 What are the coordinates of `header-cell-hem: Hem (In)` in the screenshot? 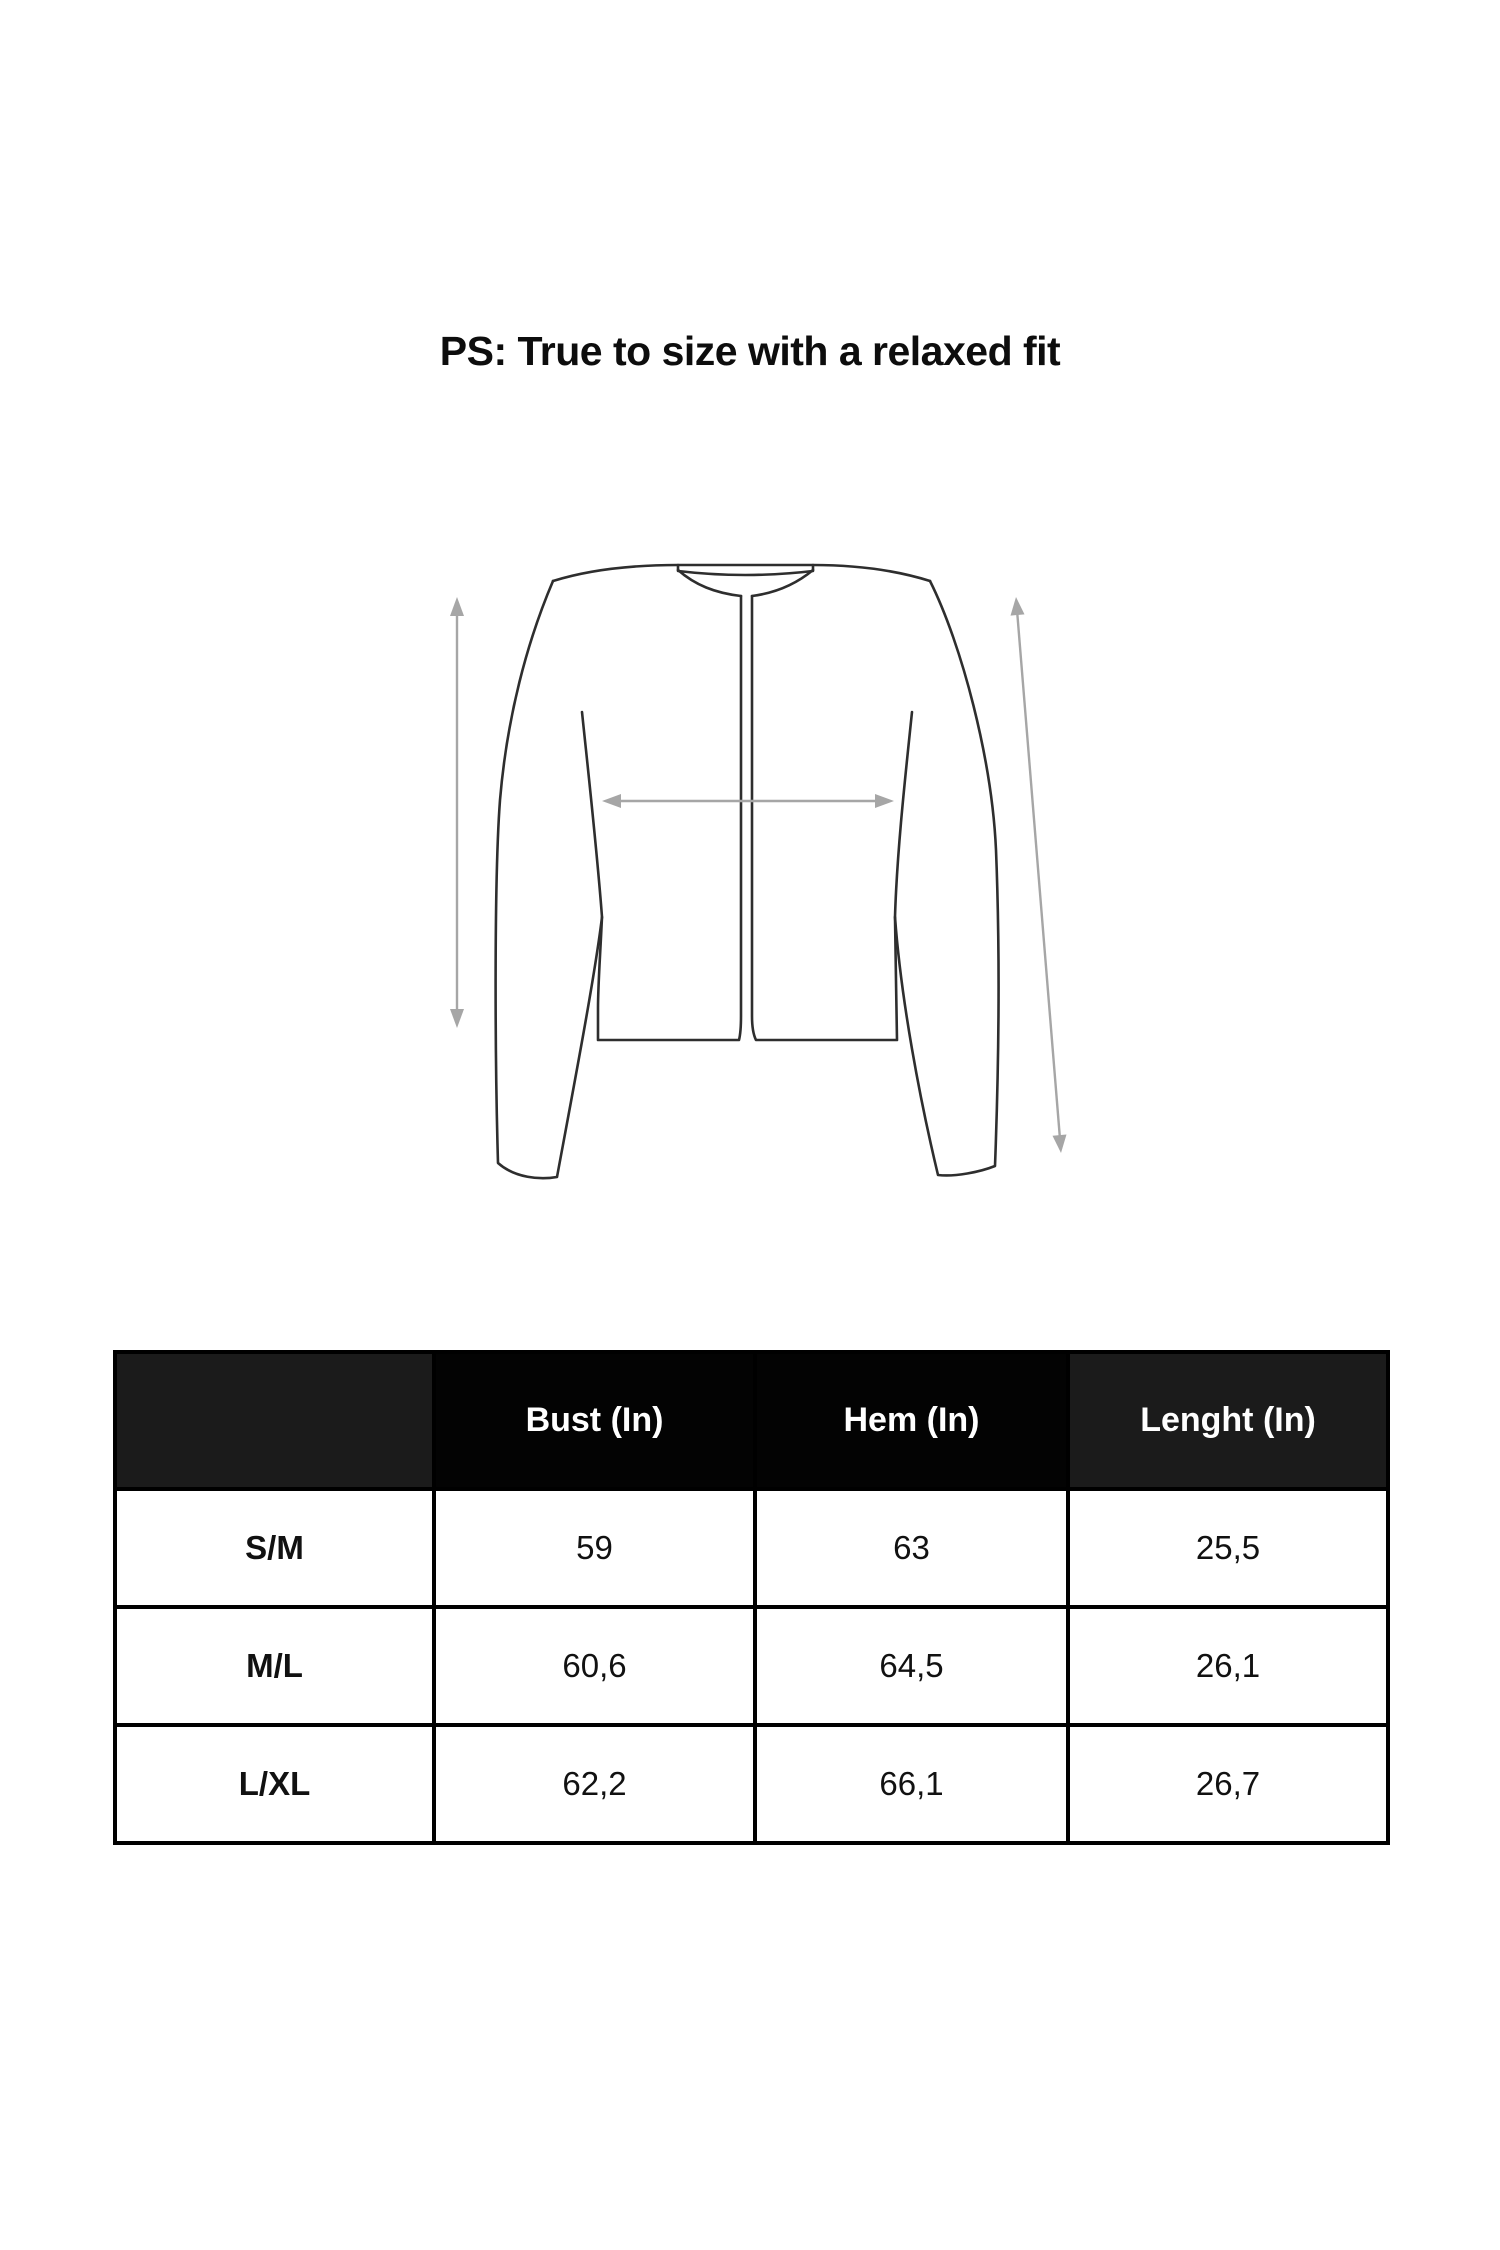 It's located at (911, 1420).